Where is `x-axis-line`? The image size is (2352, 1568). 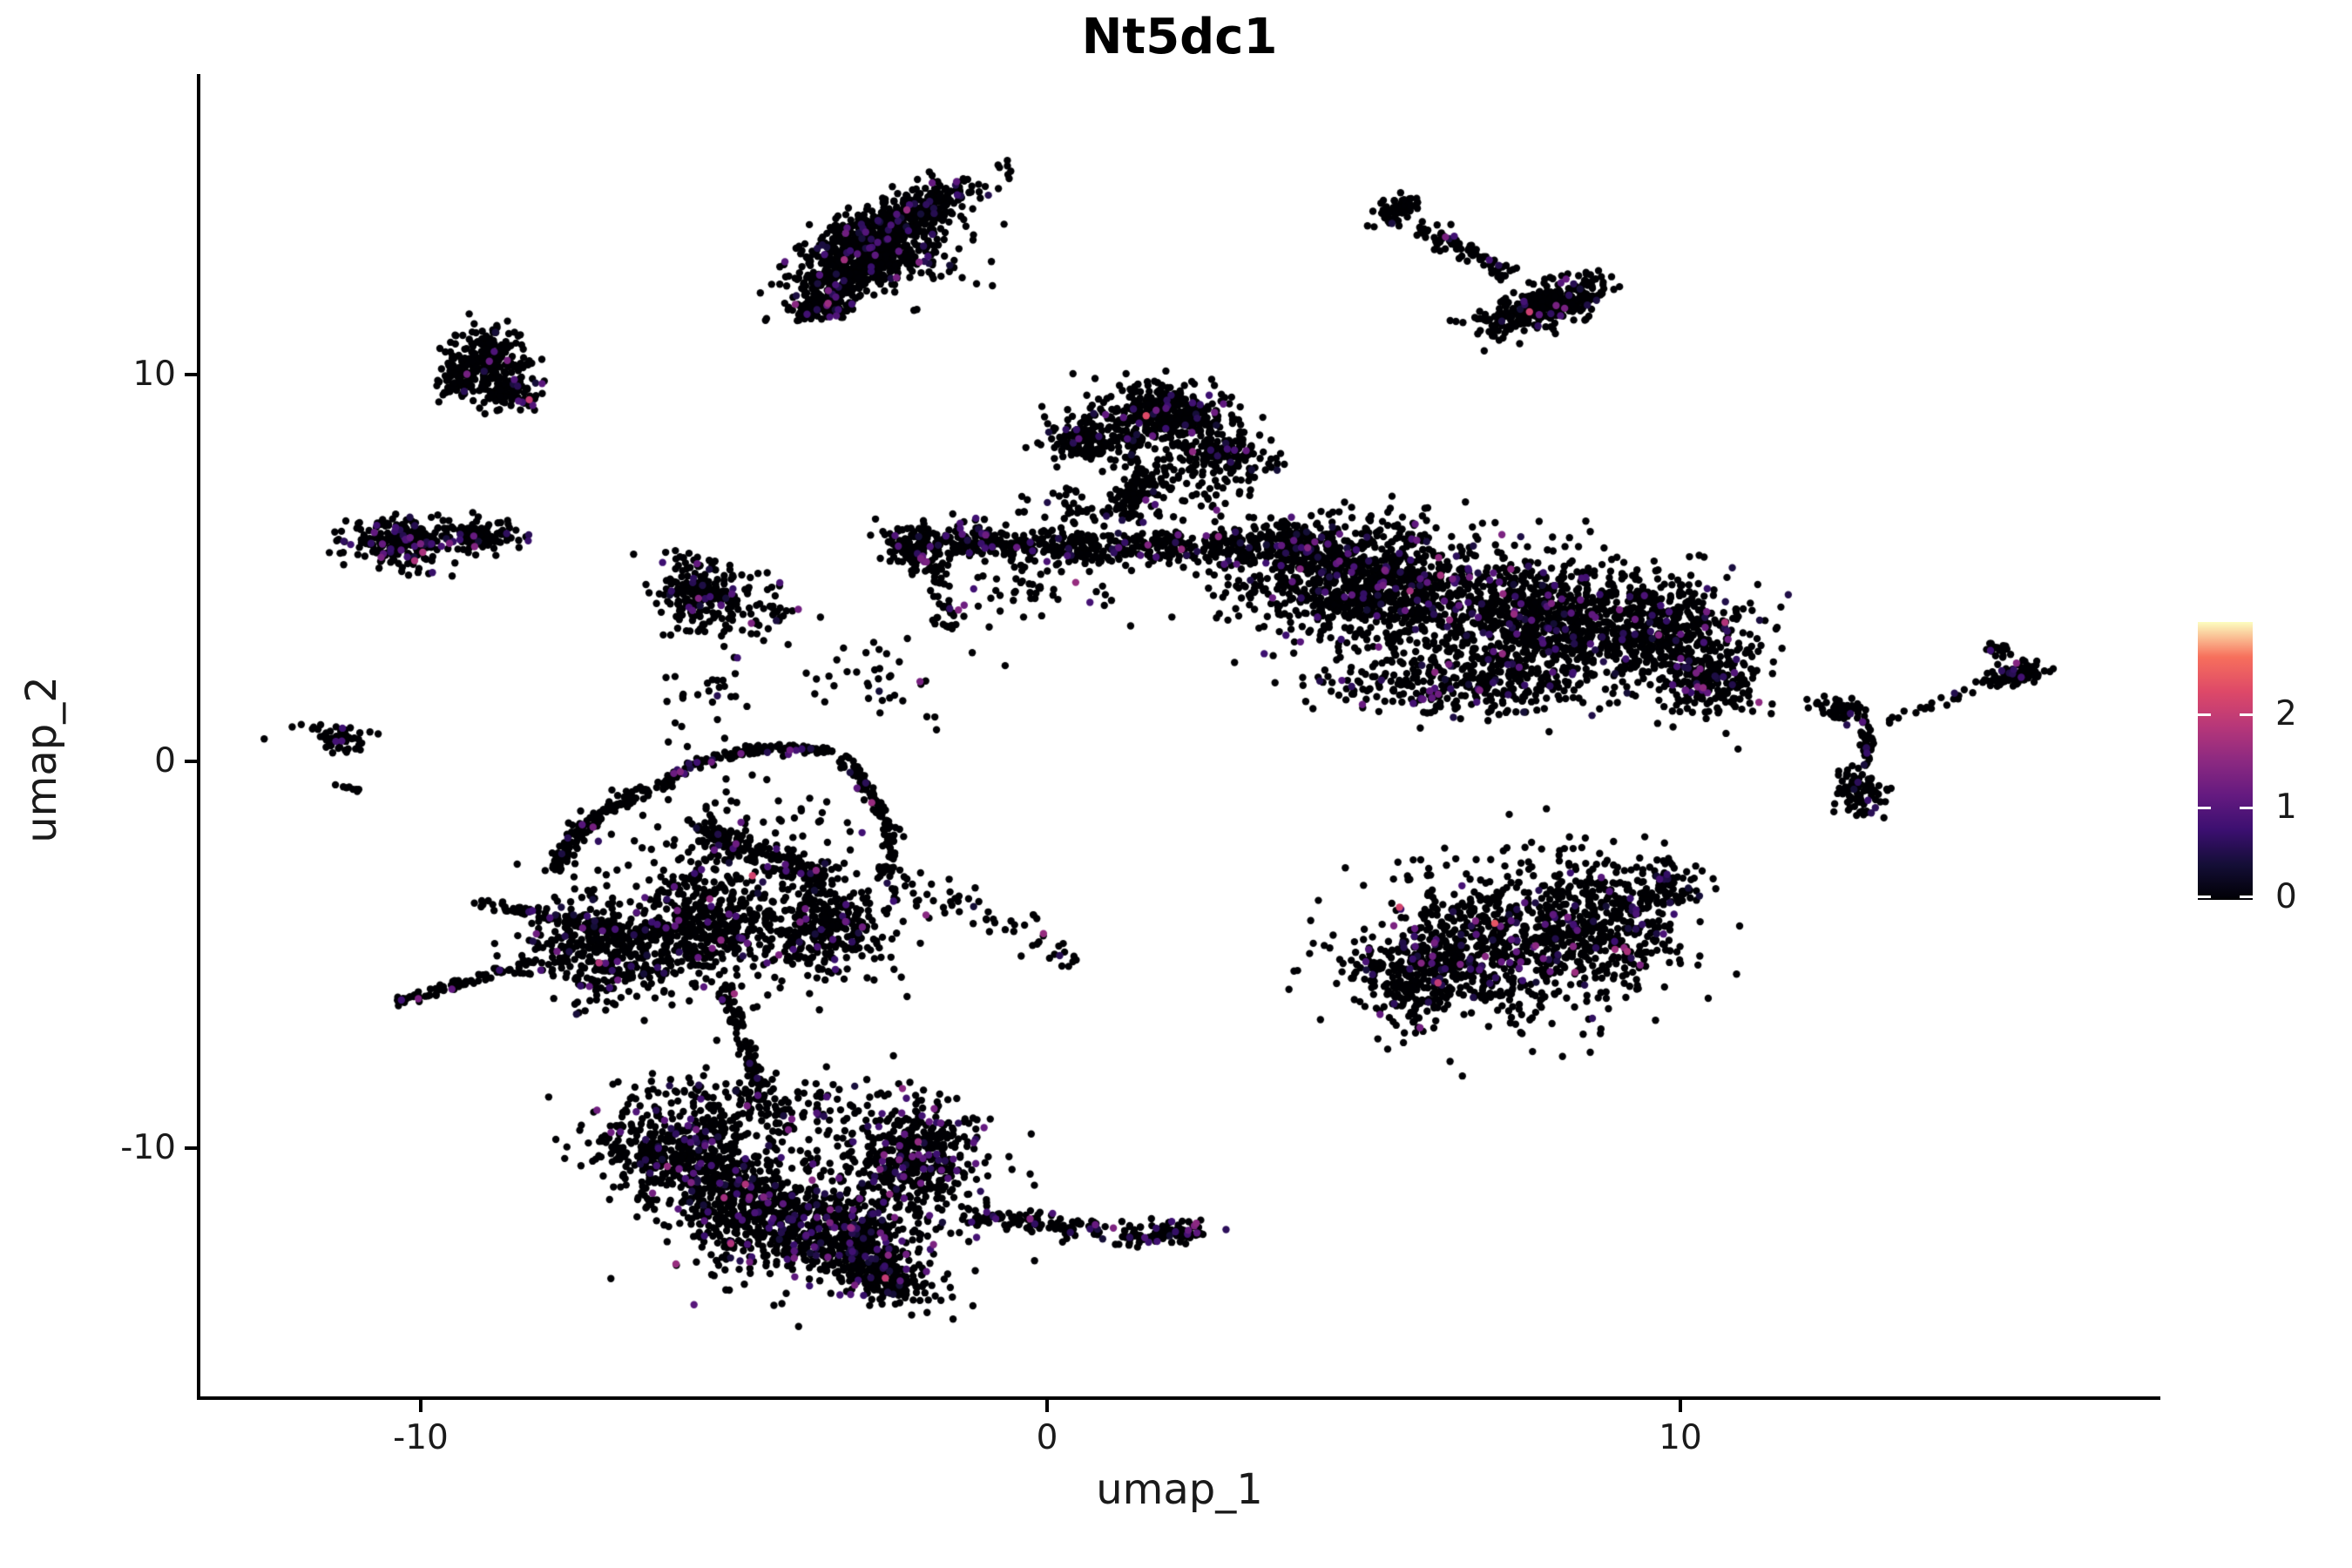 x-axis-line is located at coordinates (1178, 1398).